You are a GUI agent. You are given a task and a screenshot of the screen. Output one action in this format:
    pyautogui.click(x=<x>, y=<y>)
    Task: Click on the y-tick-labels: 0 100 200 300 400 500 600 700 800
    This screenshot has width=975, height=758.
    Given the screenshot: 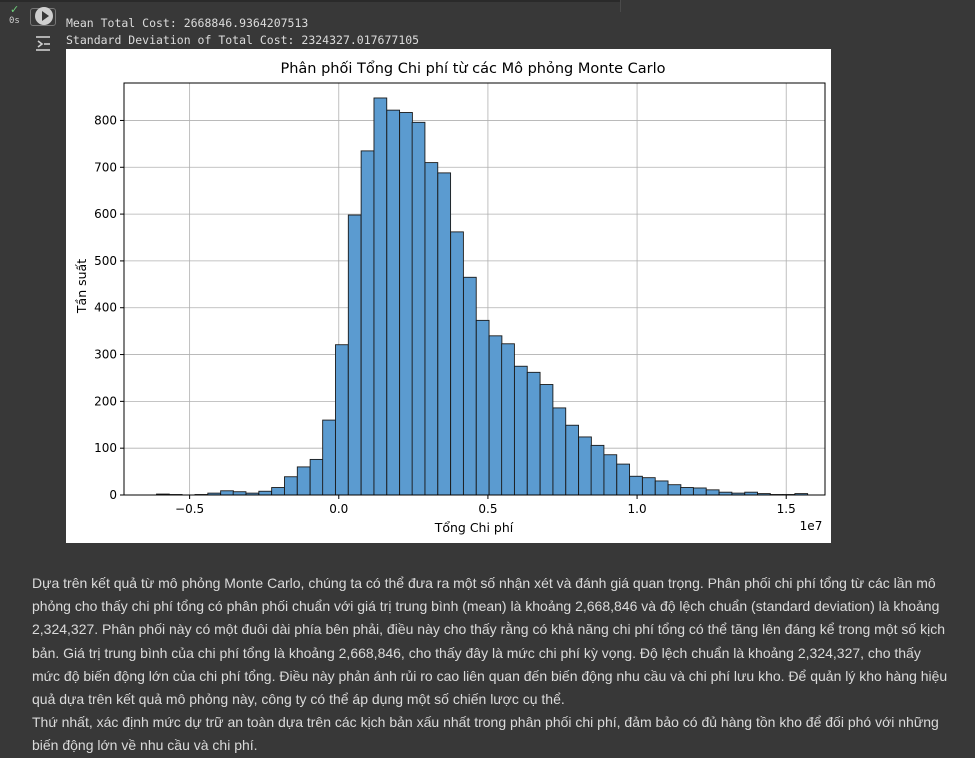 What is the action you would take?
    pyautogui.click(x=109, y=307)
    